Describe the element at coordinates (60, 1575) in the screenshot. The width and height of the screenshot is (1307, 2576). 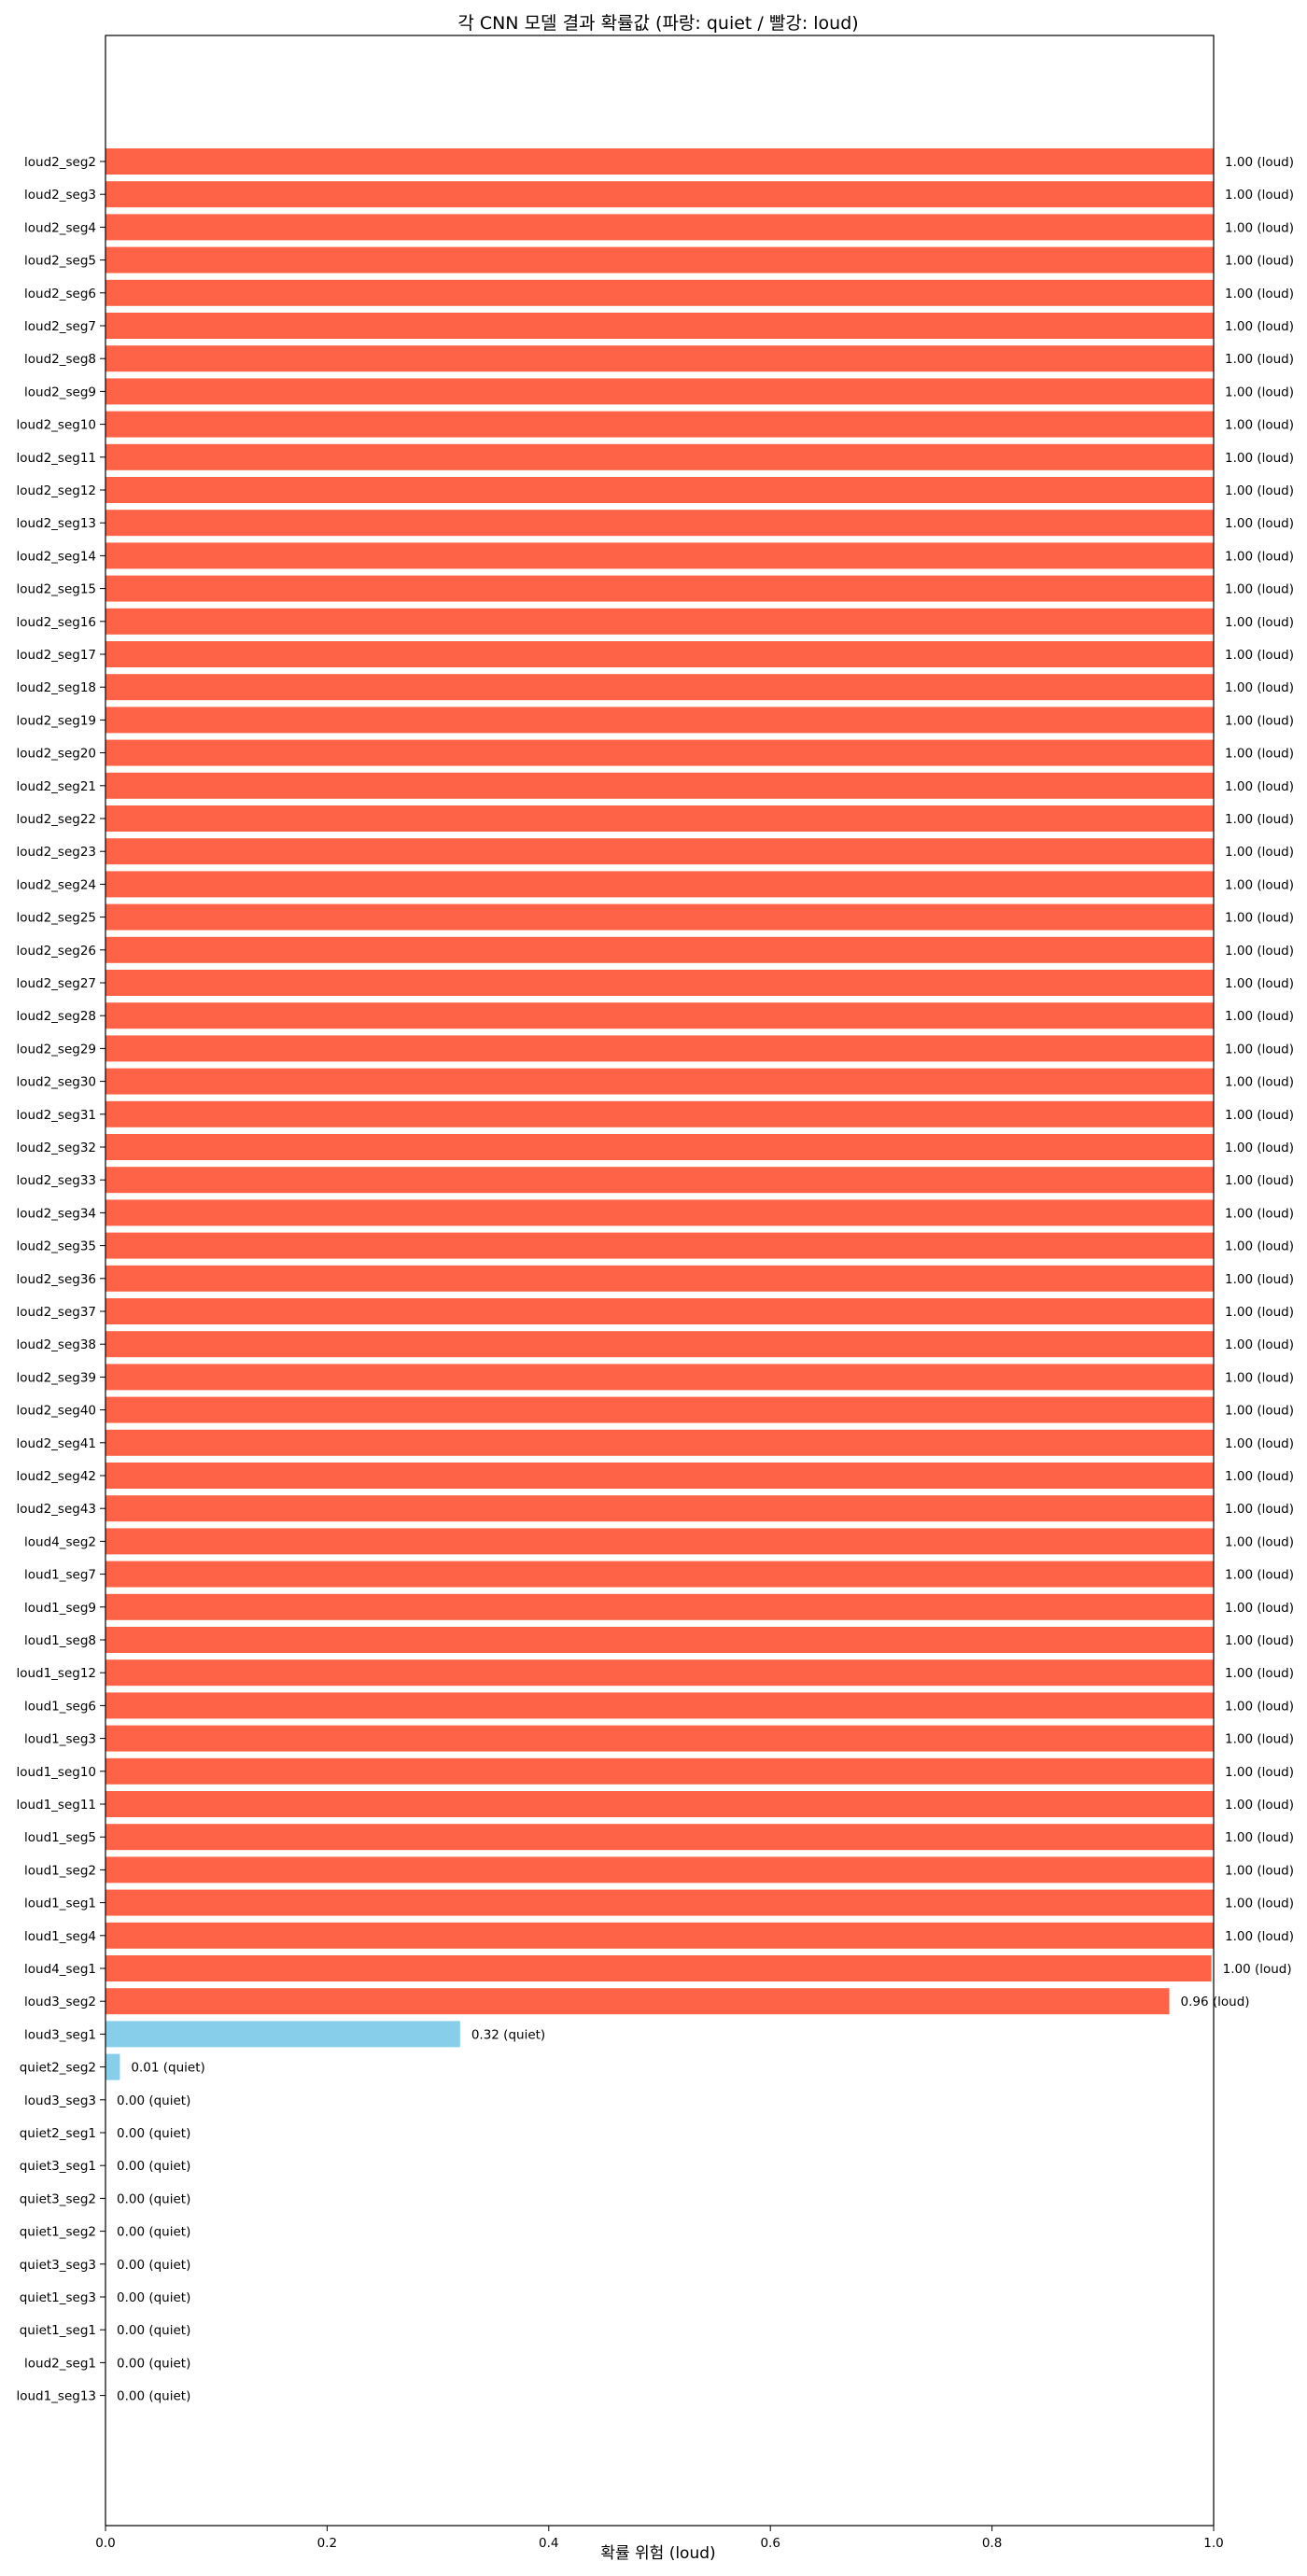
I see `y-tick-label-loud1_seg7: loud1_seg7` at that location.